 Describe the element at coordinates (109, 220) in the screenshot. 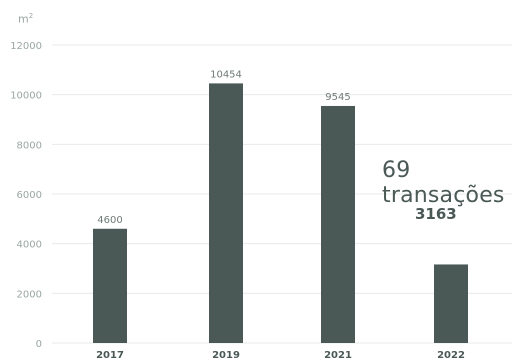

I see `data-label: 4600` at that location.